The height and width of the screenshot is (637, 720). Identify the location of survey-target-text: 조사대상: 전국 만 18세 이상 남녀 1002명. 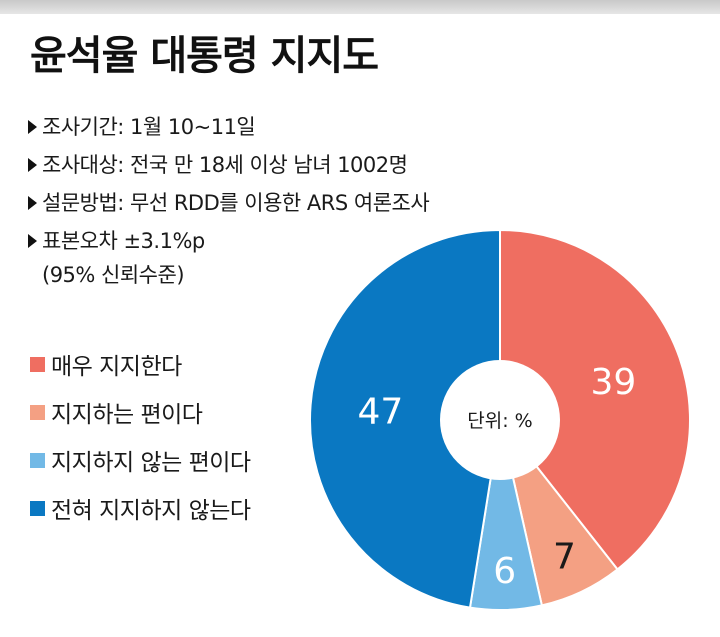
(225, 165).